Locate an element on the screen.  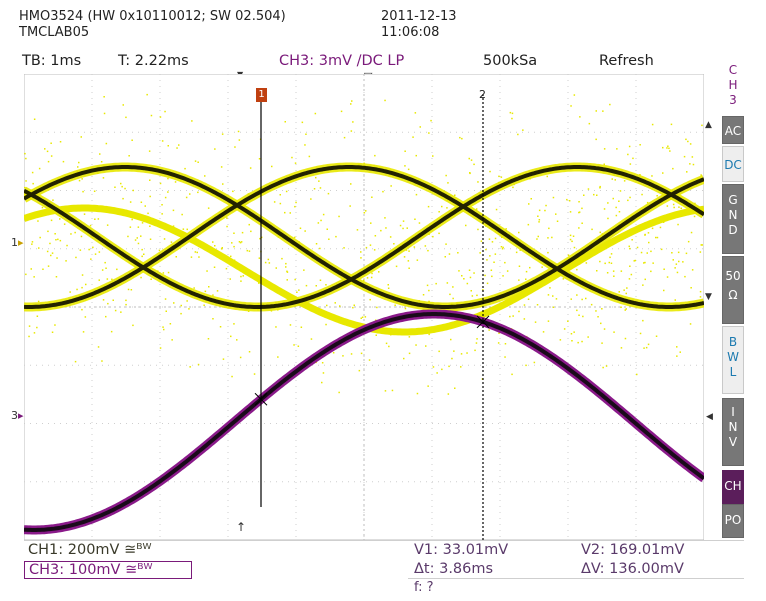
timebase-readout: TB: 1ms is located at coordinates (52, 61).